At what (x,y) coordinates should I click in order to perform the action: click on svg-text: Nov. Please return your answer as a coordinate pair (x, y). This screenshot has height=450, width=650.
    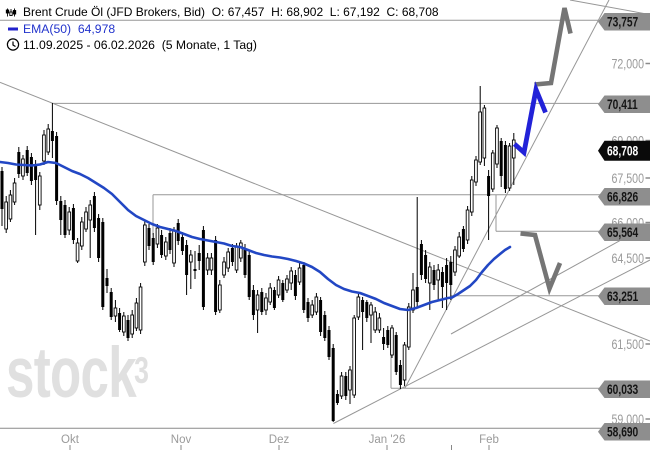
    Looking at the image, I should click on (181, 440).